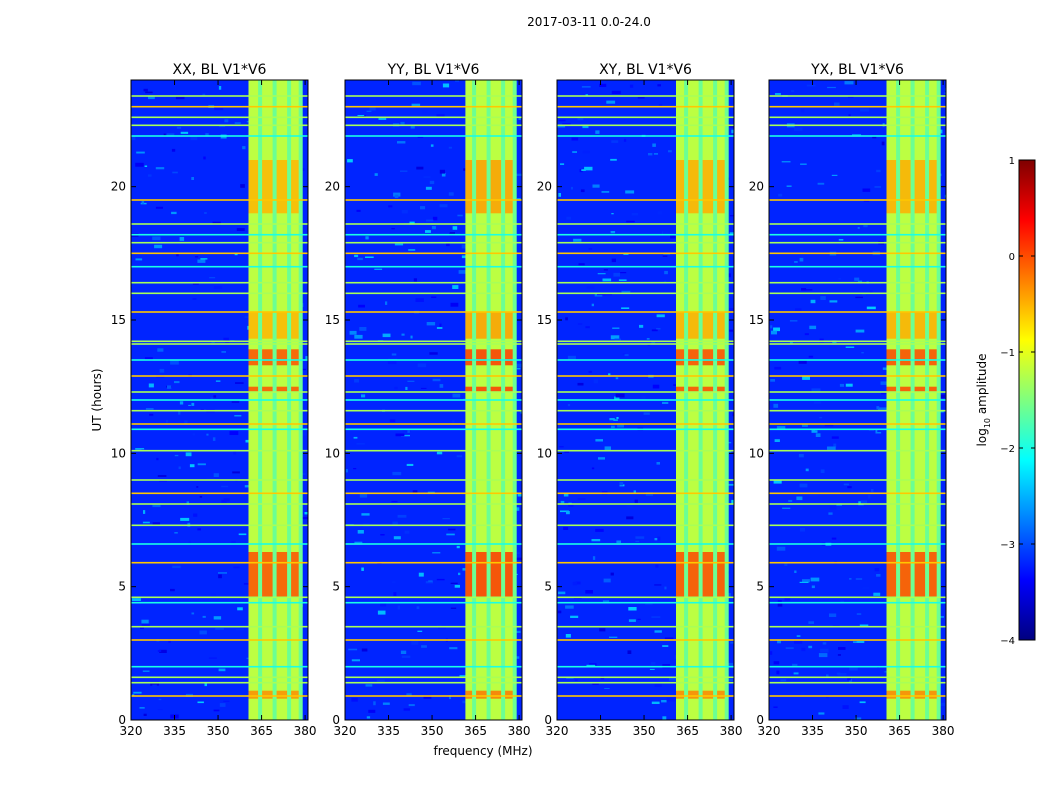 This screenshot has height=800, width=1050. I want to click on colorbar-gradient, so click(1027, 400).